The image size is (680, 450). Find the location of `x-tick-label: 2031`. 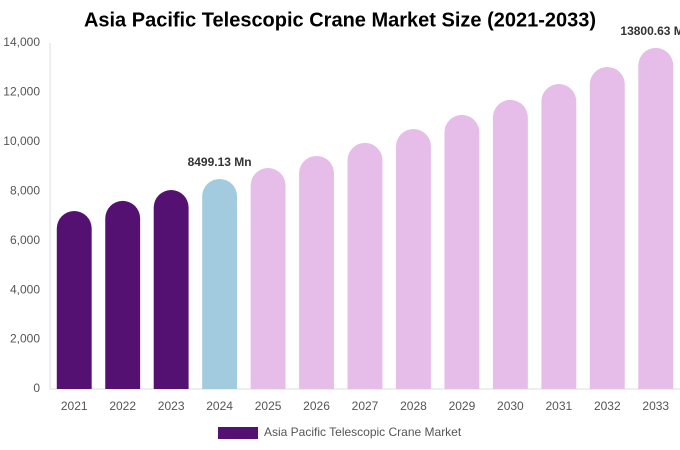

x-tick-label: 2031 is located at coordinates (558, 406).